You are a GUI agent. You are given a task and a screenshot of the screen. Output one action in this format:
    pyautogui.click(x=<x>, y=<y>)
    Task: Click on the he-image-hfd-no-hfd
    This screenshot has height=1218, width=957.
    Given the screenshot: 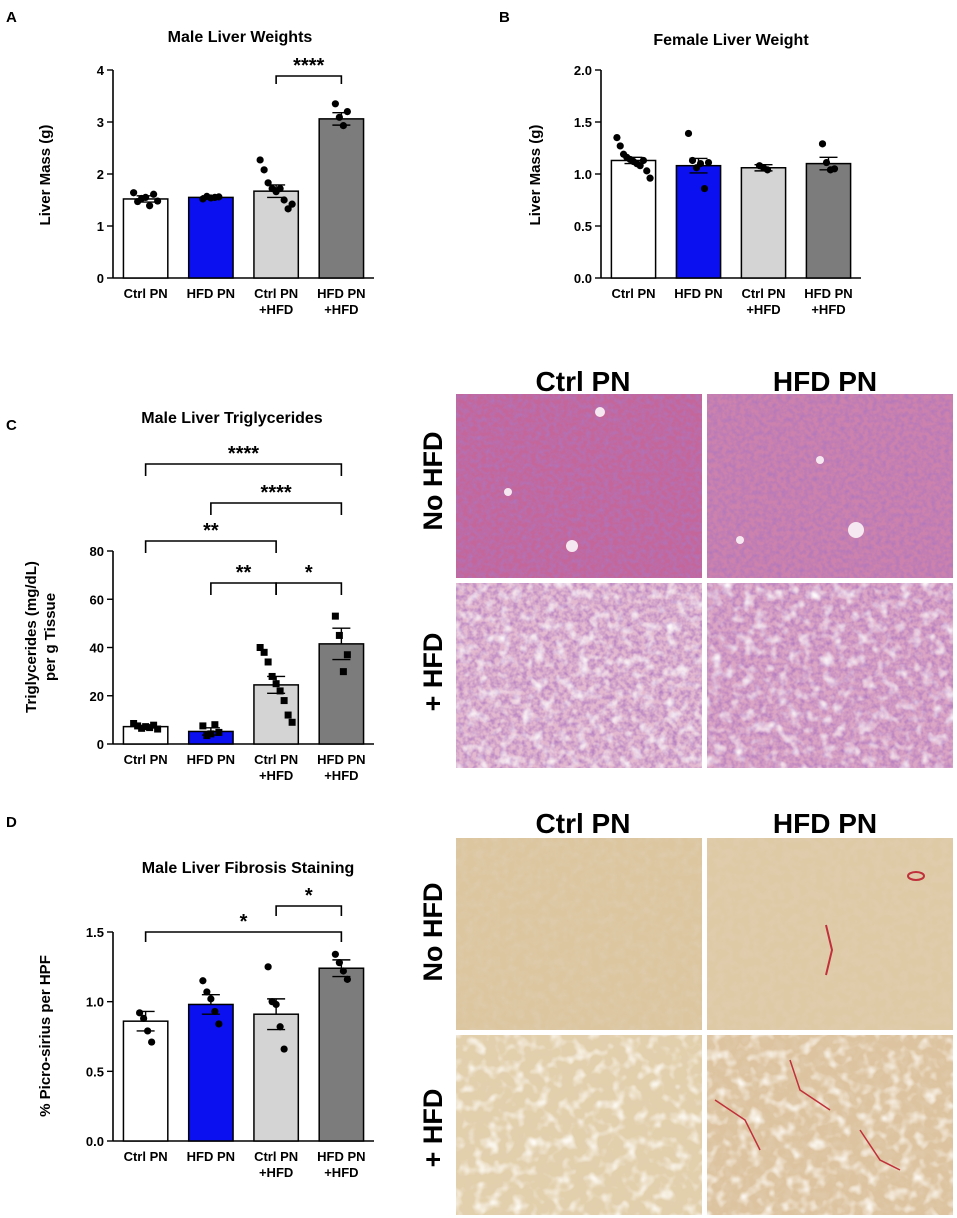 What is the action you would take?
    pyautogui.click(x=830, y=486)
    